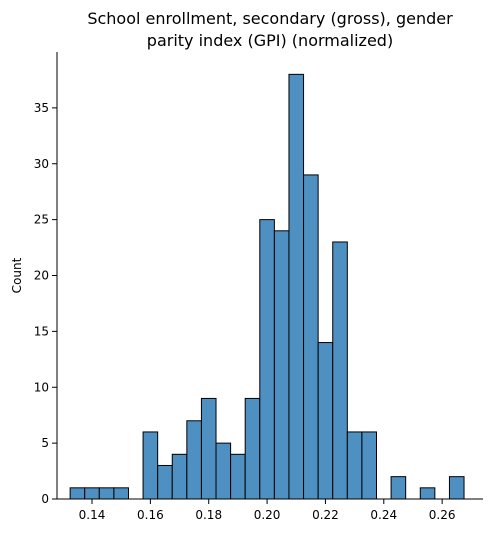 Image resolution: width=489 pixels, height=533 pixels. Describe the element at coordinates (41, 331) in the screenshot. I see `y-tick-label: 15` at that location.